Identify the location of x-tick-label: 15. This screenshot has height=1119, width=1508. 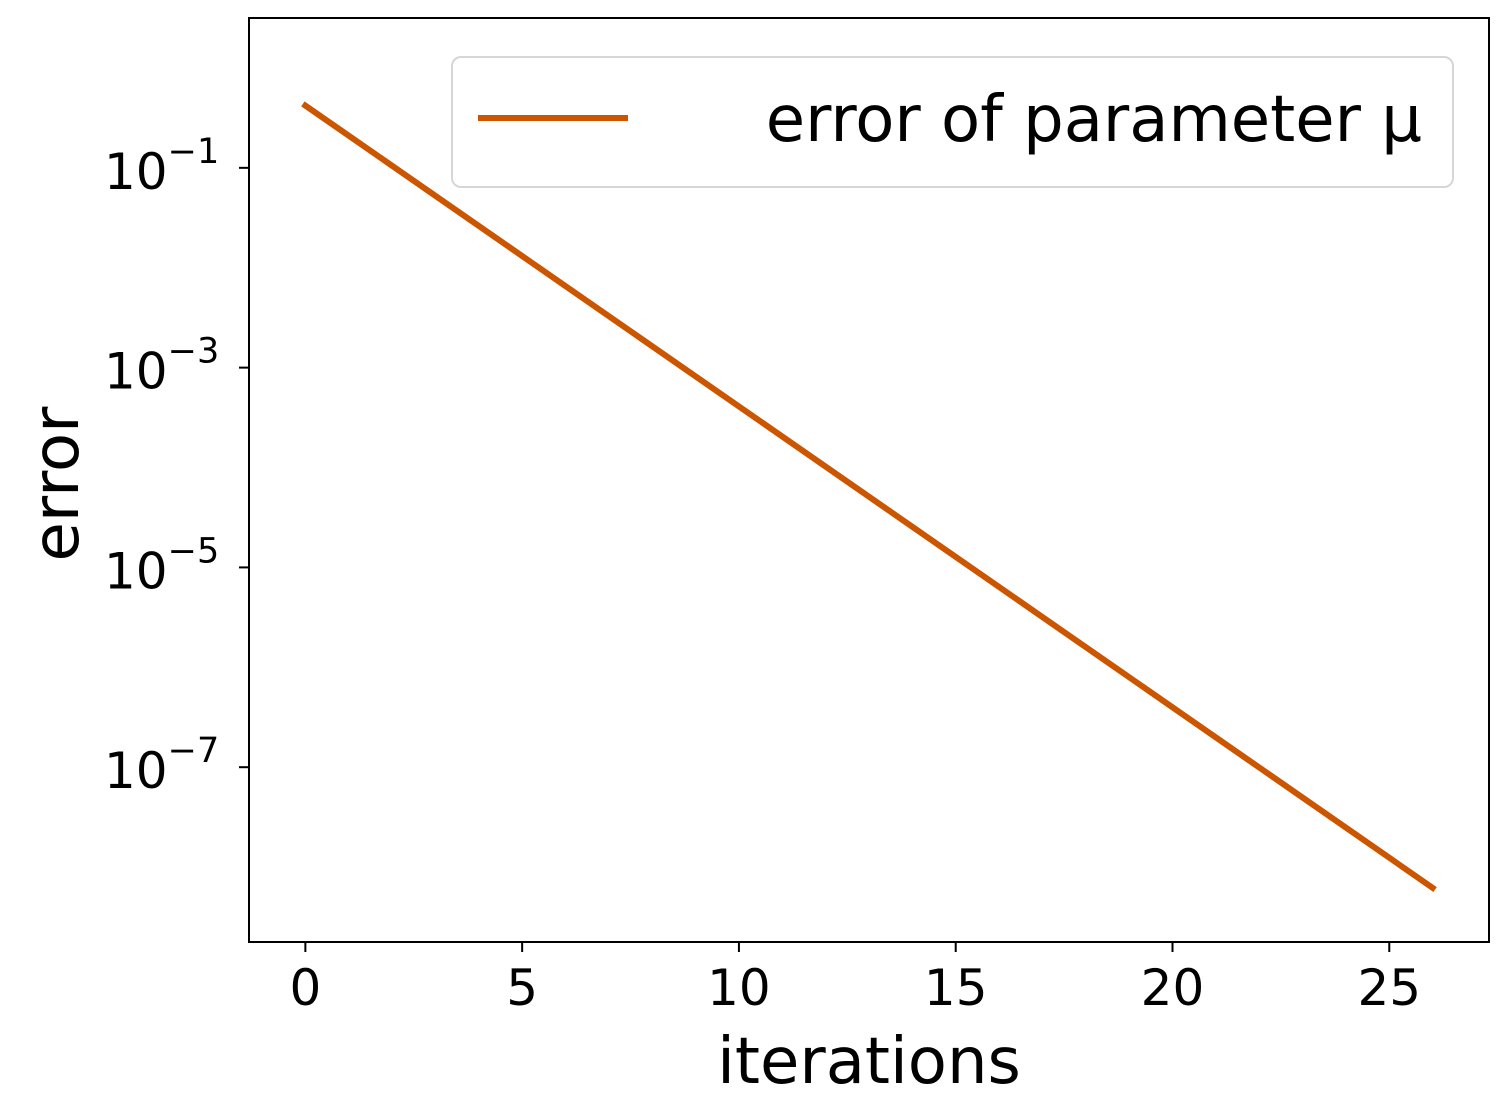
(956, 988).